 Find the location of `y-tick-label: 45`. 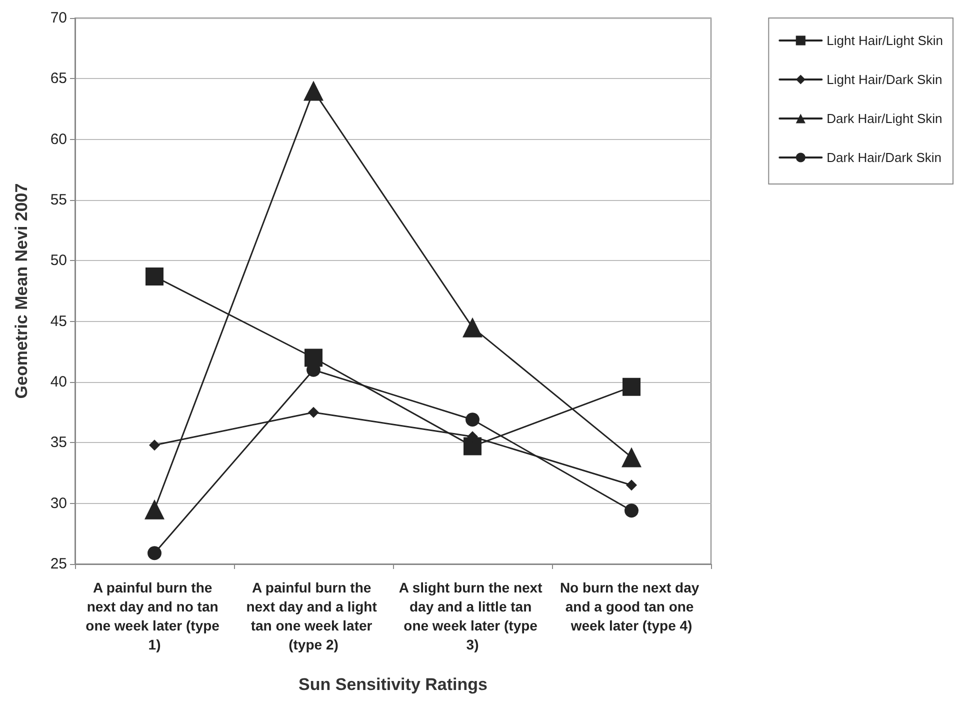

y-tick-label: 45 is located at coordinates (58, 321).